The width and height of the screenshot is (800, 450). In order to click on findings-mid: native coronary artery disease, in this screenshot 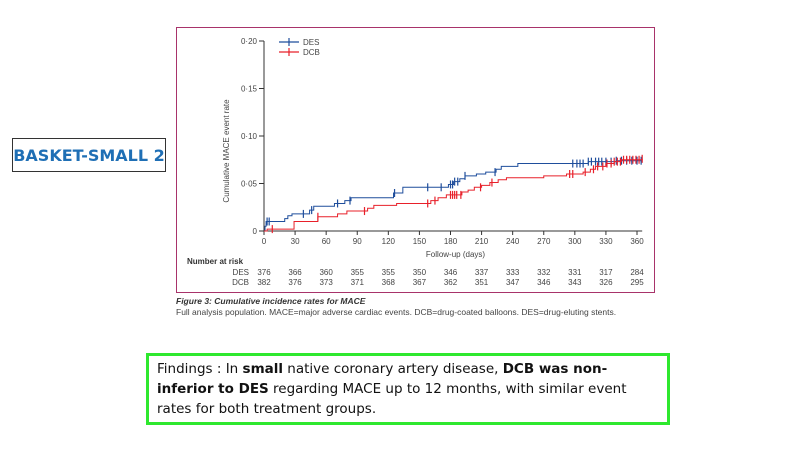, I will do `click(393, 369)`.